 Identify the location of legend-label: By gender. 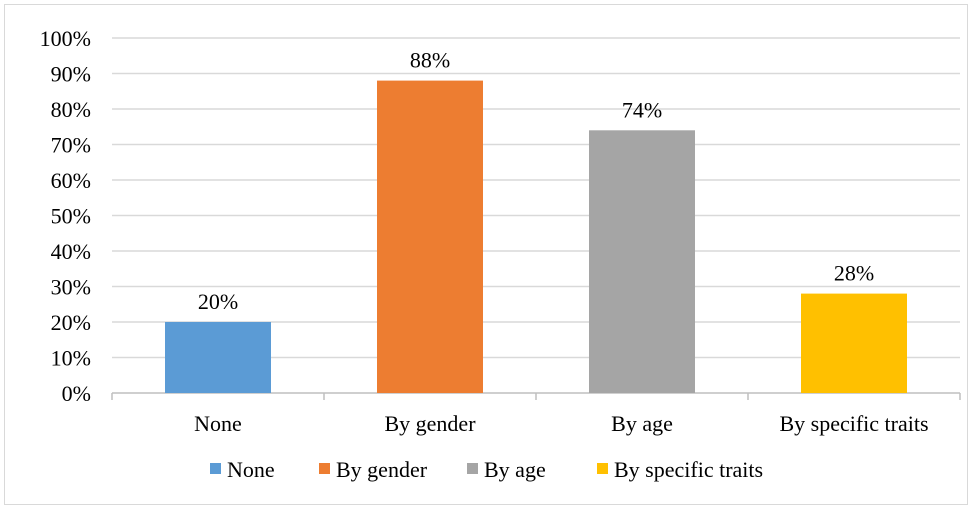
(382, 469).